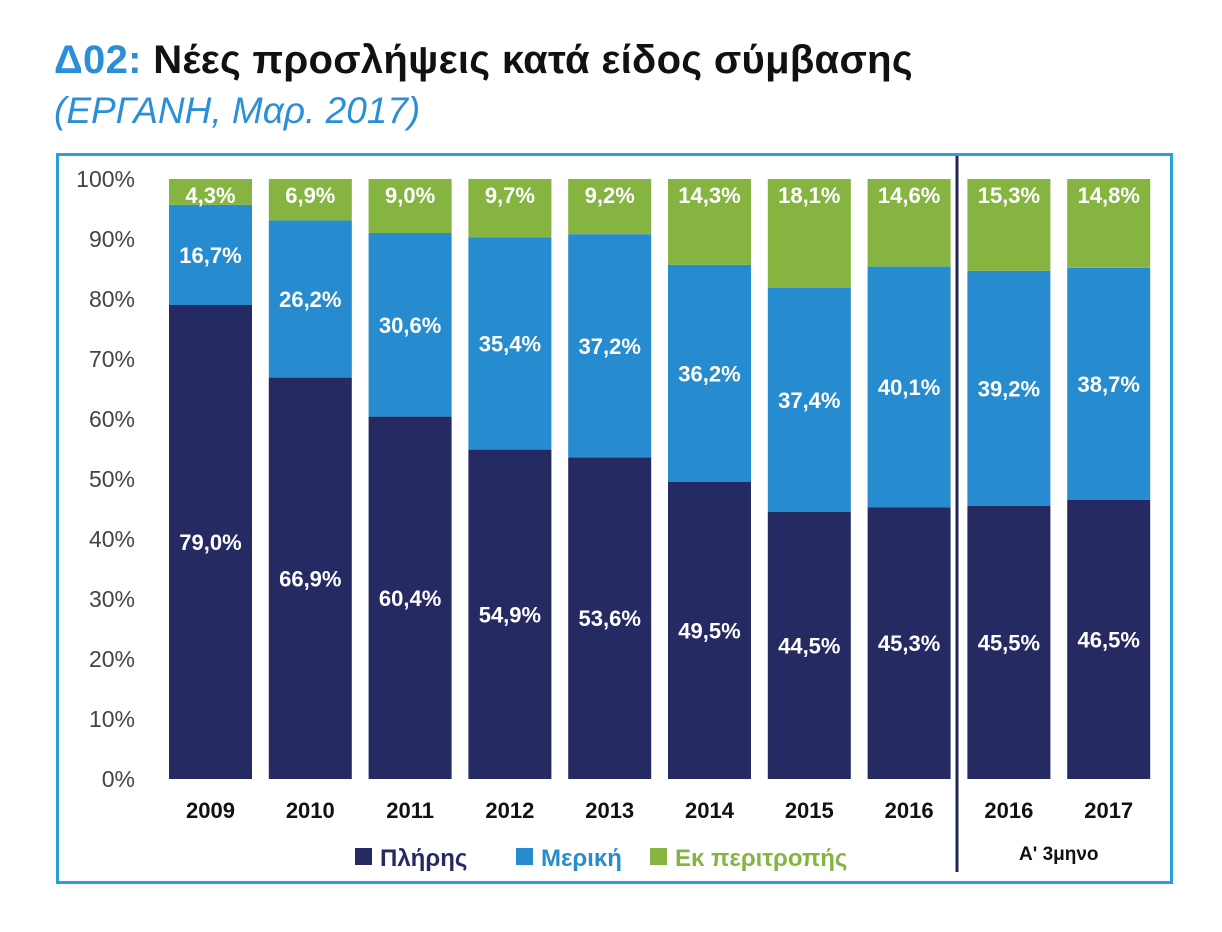  What do you see at coordinates (210, 195) in the screenshot?
I see `data-label: 4,3%` at bounding box center [210, 195].